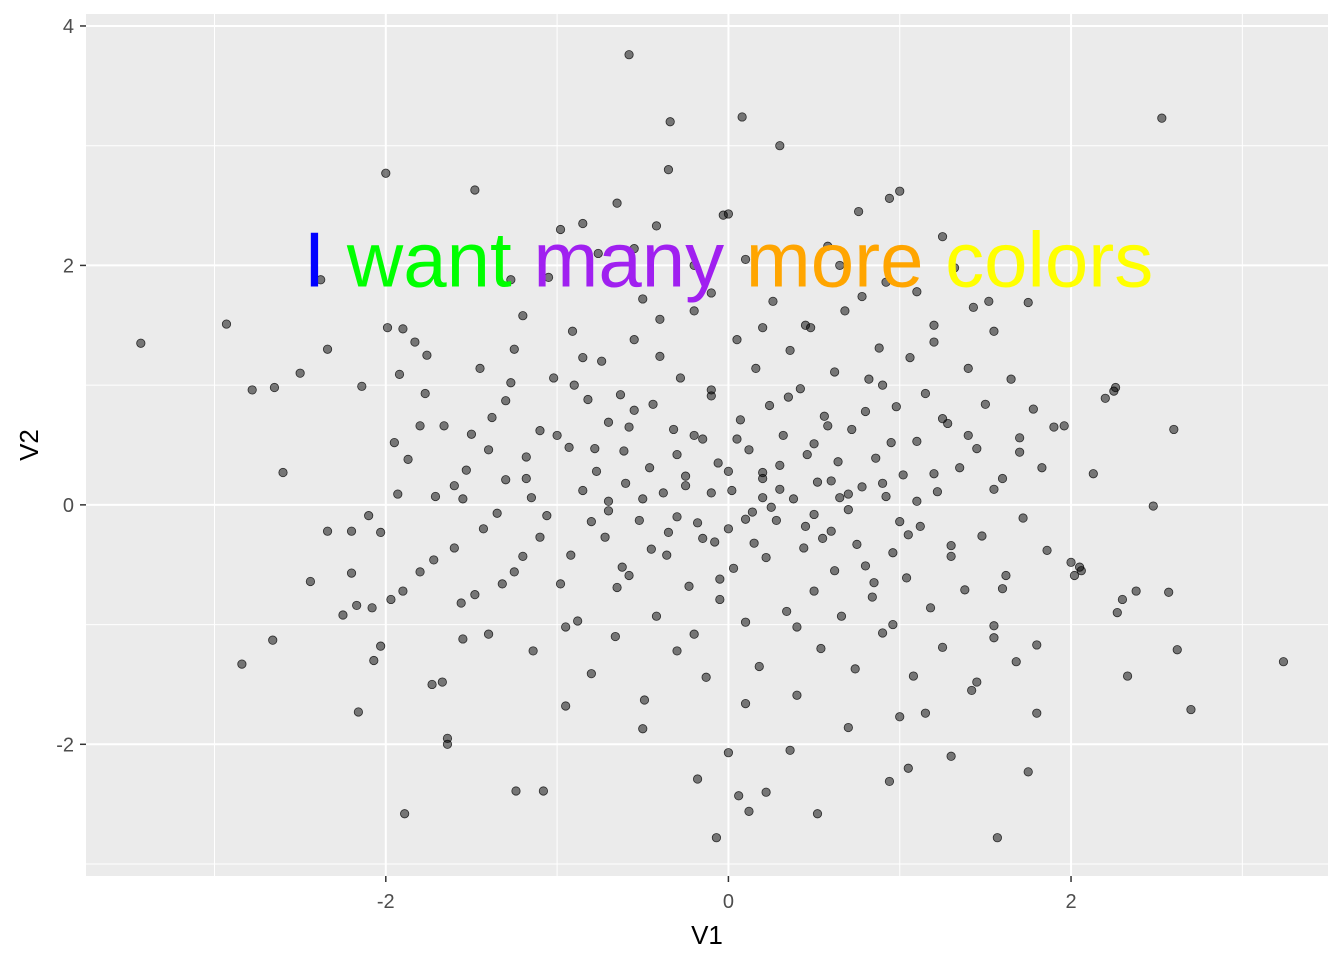  Describe the element at coordinates (727, 902) in the screenshot. I see `x-tick-labels: -2 0 2` at that location.